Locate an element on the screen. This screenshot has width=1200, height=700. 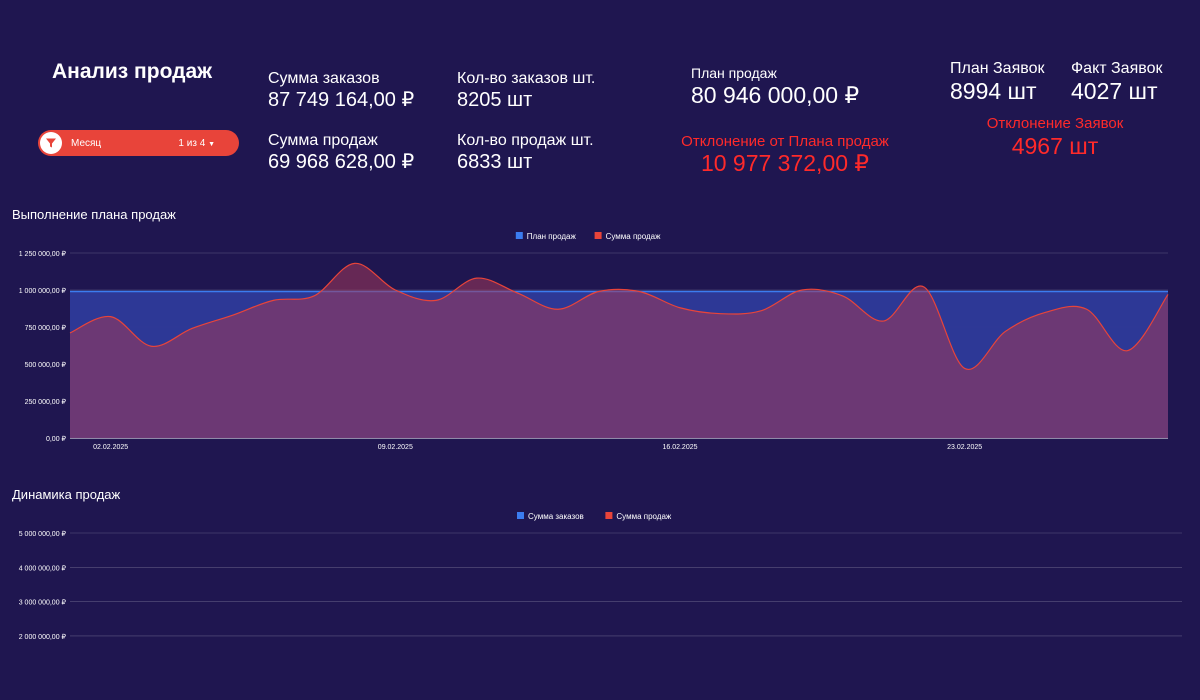
chart-title-dynamics: Динамика продаж is located at coordinates (66, 494).